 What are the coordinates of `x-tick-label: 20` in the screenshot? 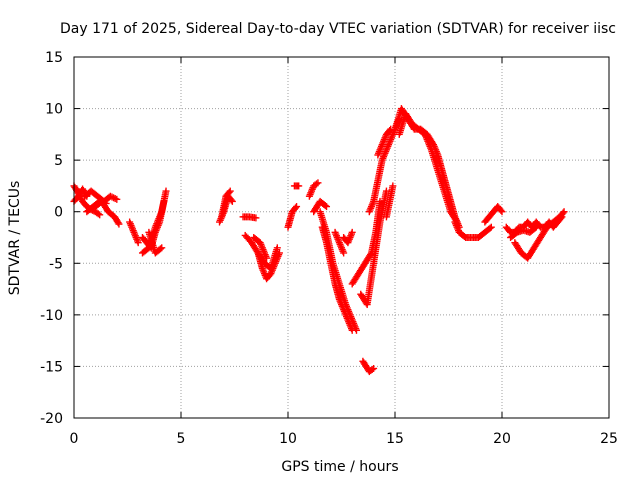 It's located at (502, 439).